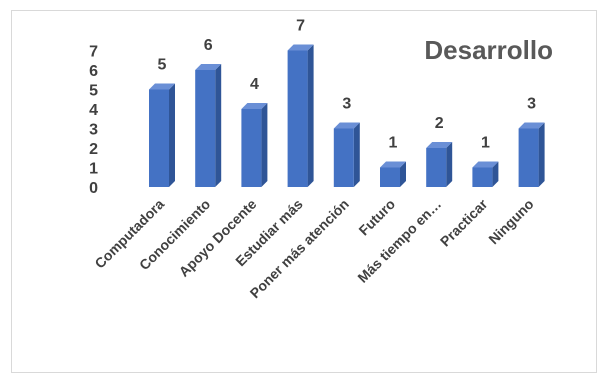 The height and width of the screenshot is (385, 611). Describe the element at coordinates (93, 130) in the screenshot. I see `y-tick-label: 3` at that location.